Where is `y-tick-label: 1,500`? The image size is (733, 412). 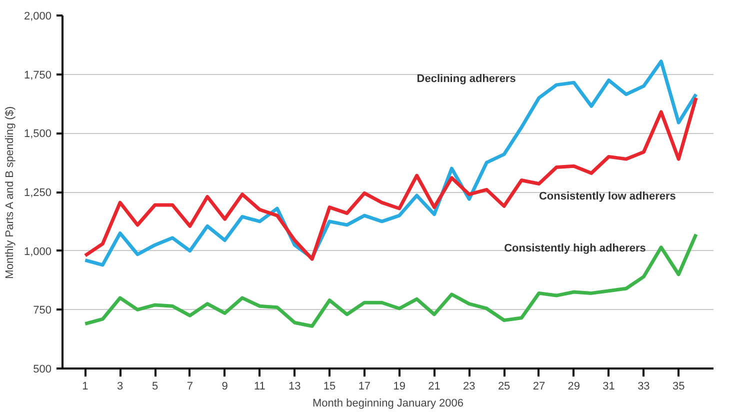
y-tick-label: 1,500 is located at coordinates (38, 134).